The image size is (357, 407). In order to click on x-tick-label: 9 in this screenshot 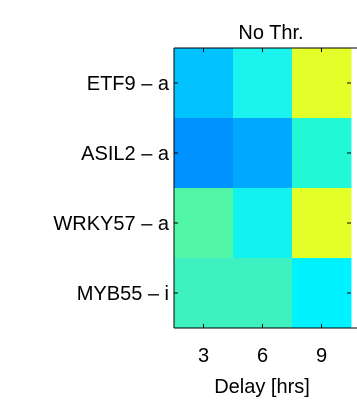, I will do `click(321, 356)`.